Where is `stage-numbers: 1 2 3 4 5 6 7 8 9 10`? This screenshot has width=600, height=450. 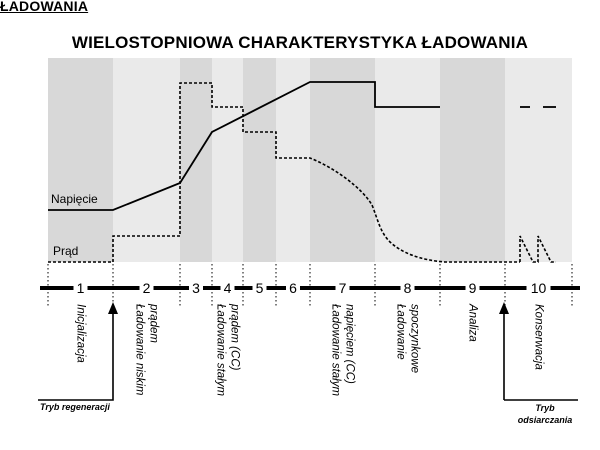
stage-numbers: 1 2 3 4 5 6 7 8 9 10 is located at coordinates (312, 288).